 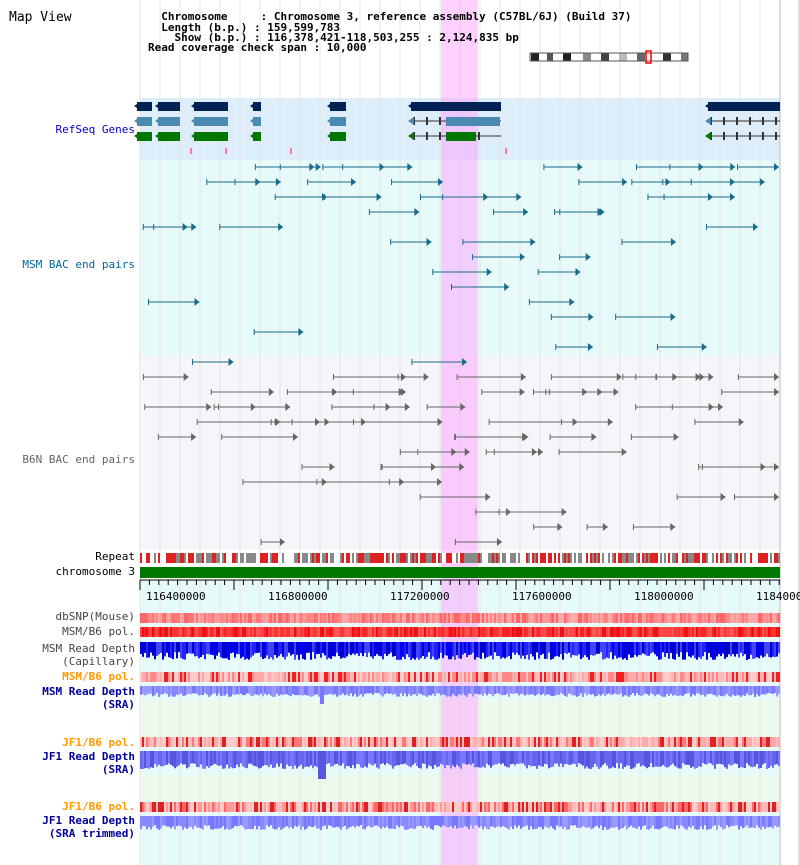 I want to click on gene-exon, so click(x=750, y=121).